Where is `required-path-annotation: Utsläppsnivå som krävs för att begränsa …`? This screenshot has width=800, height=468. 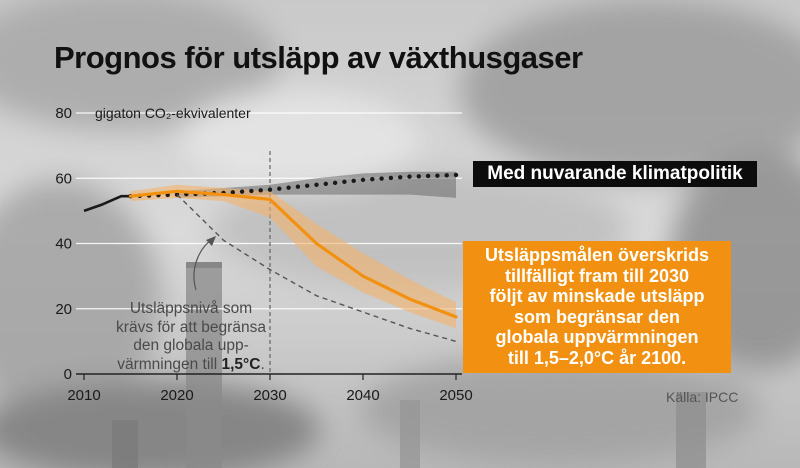 required-path-annotation: Utsläppsnivå som krävs för att begränsa … is located at coordinates (191, 337).